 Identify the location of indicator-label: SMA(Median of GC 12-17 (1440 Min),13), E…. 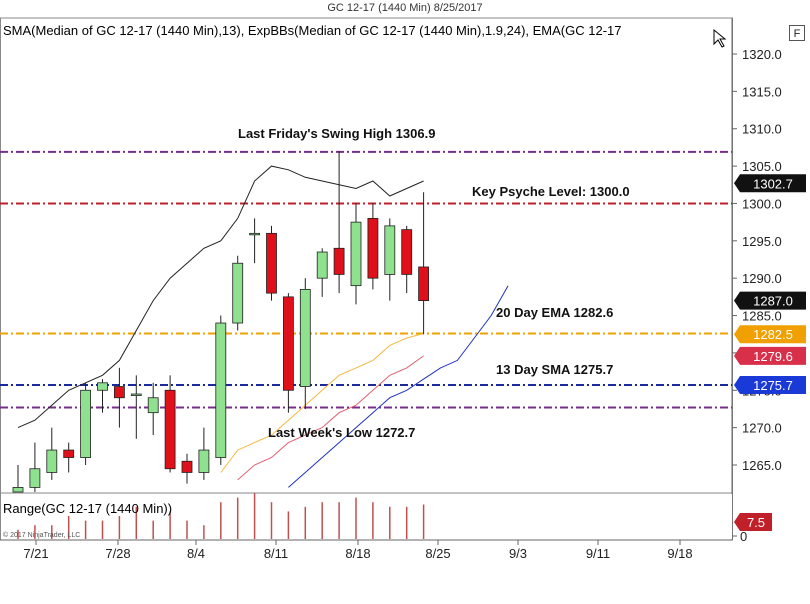
(312, 30).